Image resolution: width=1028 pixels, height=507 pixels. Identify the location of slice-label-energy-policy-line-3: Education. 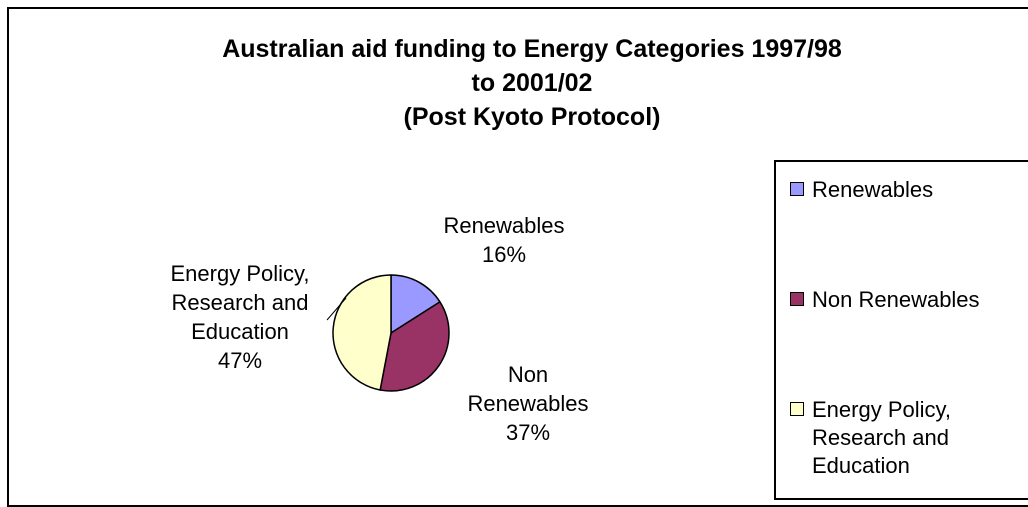
(240, 331).